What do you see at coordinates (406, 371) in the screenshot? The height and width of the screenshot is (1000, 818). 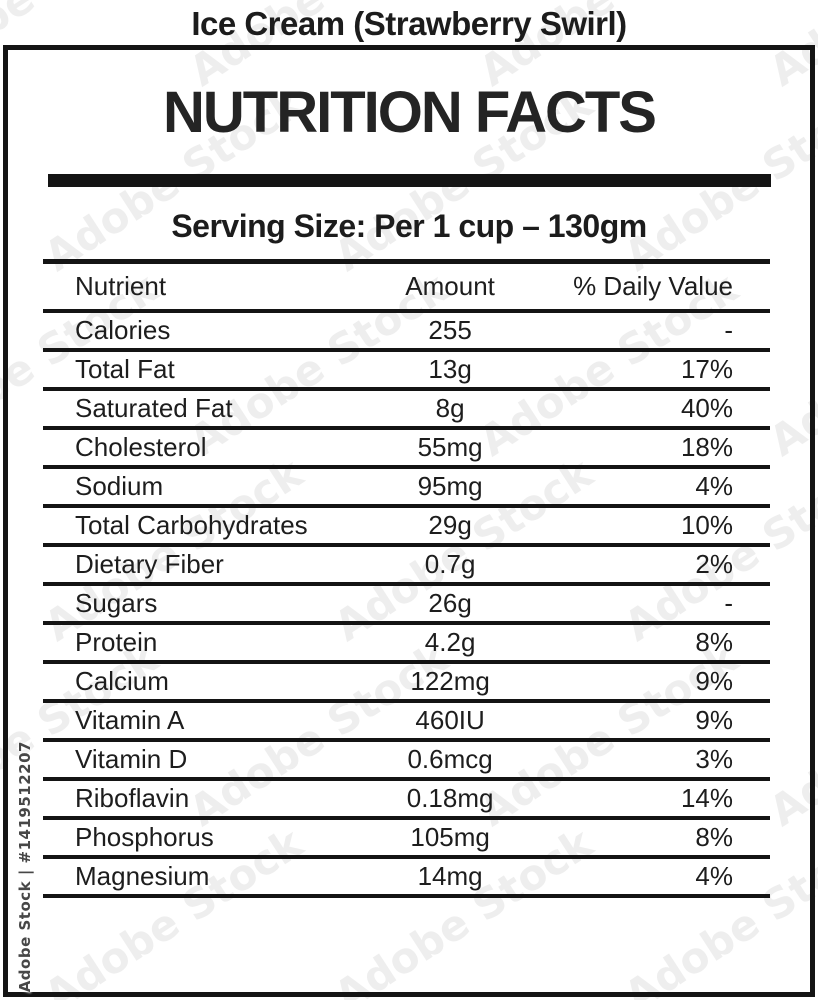 I see `table-row: Total Fat 13g 17%` at bounding box center [406, 371].